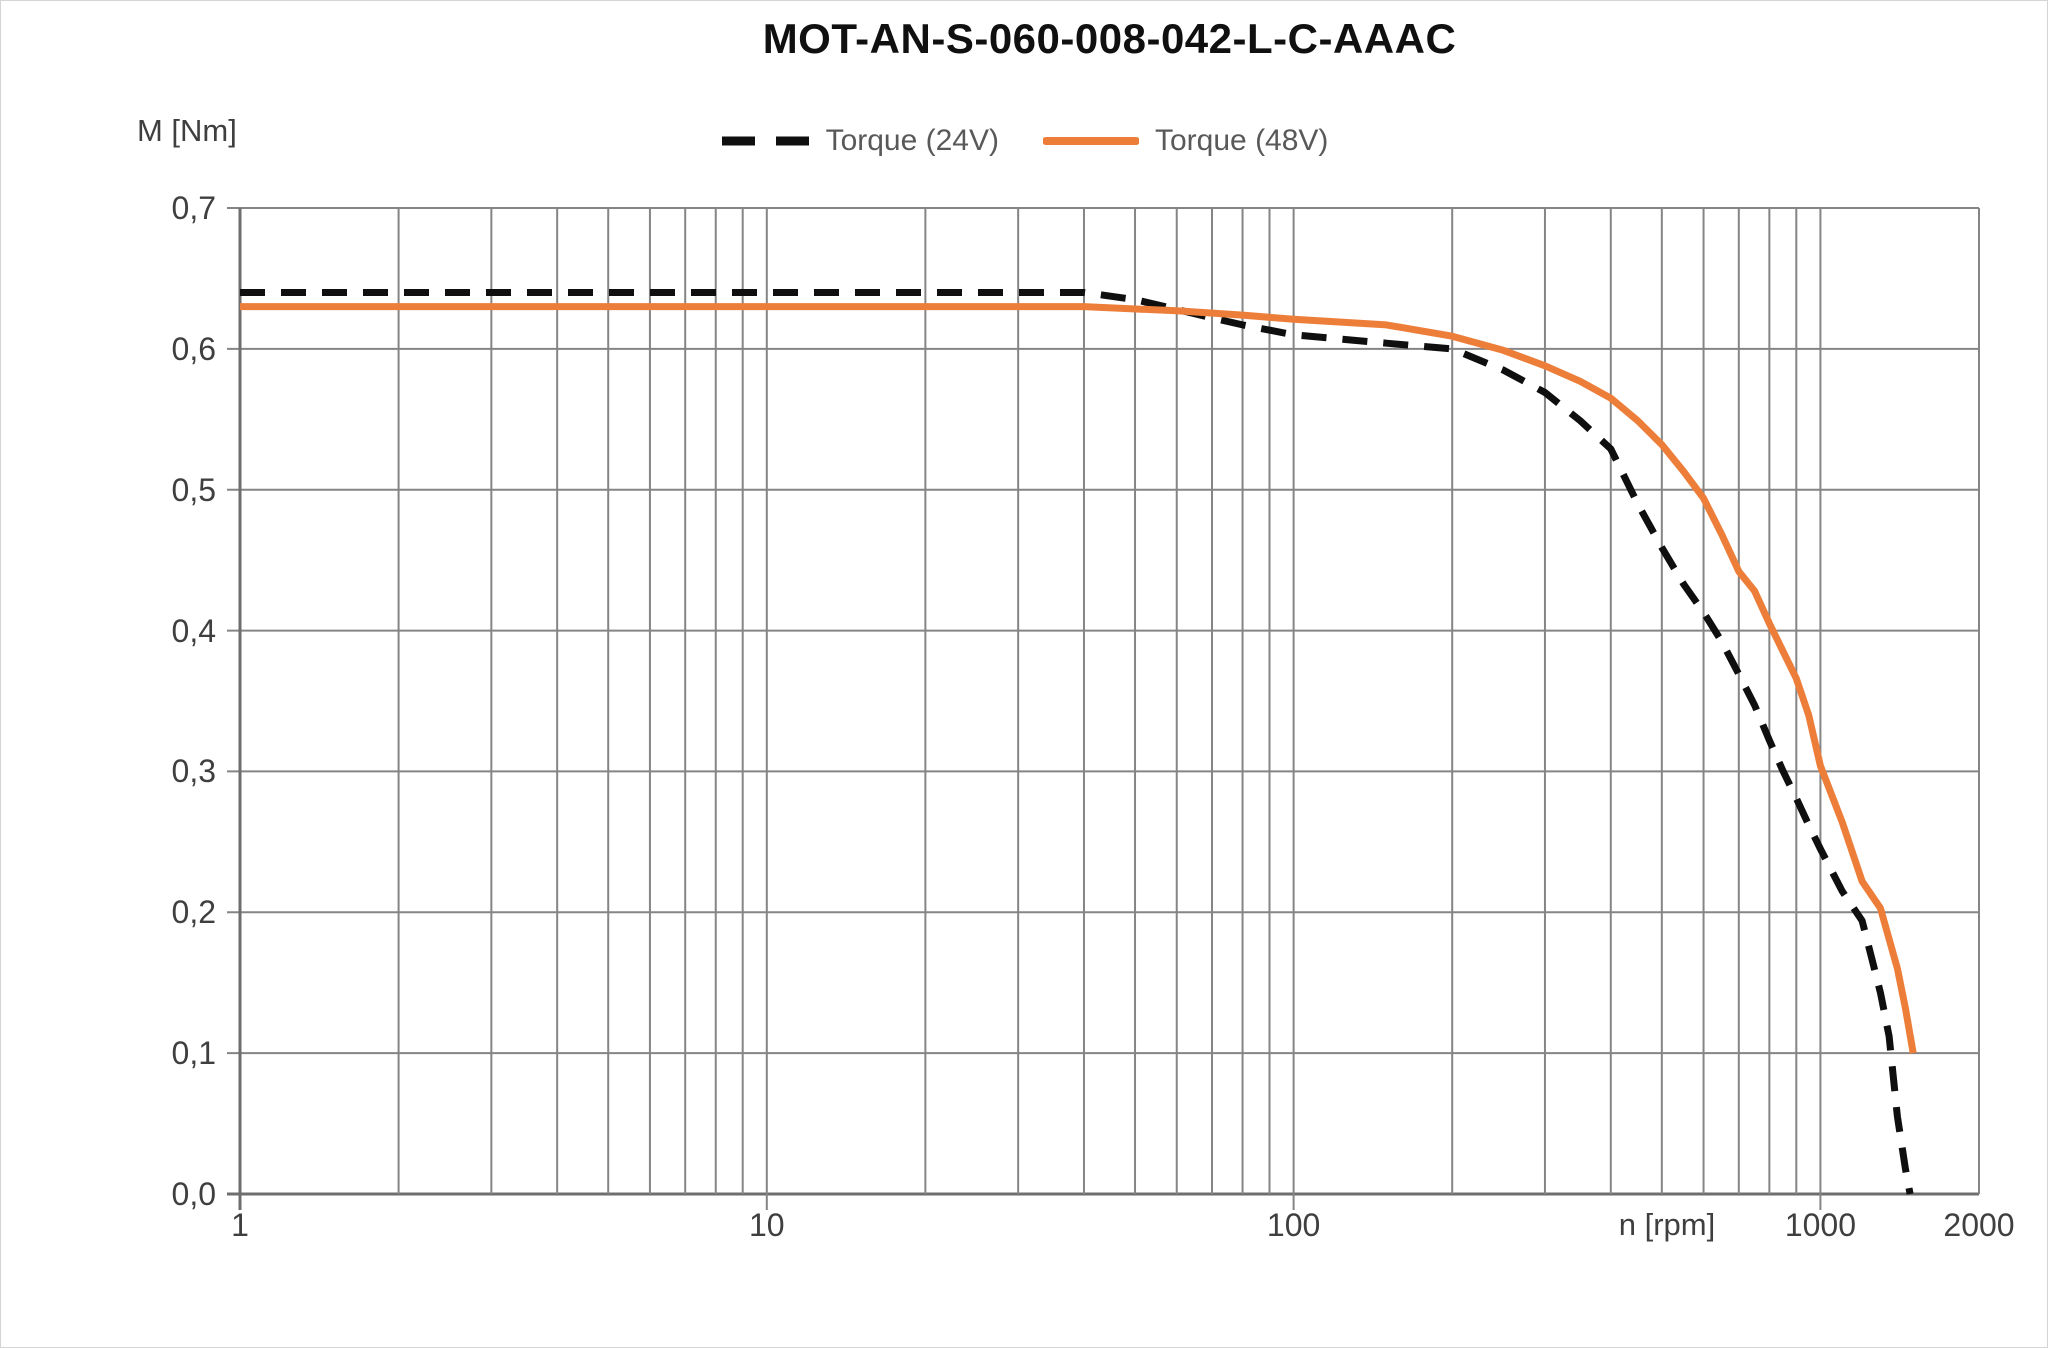 This screenshot has width=2048, height=1348. I want to click on x-tick-label-2000: 2000, so click(1979, 1225).